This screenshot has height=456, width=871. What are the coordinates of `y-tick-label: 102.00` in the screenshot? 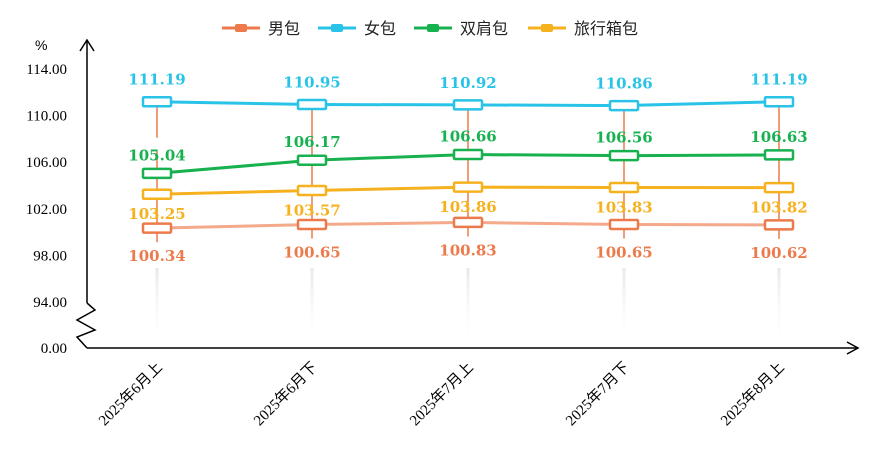 It's located at (46, 210).